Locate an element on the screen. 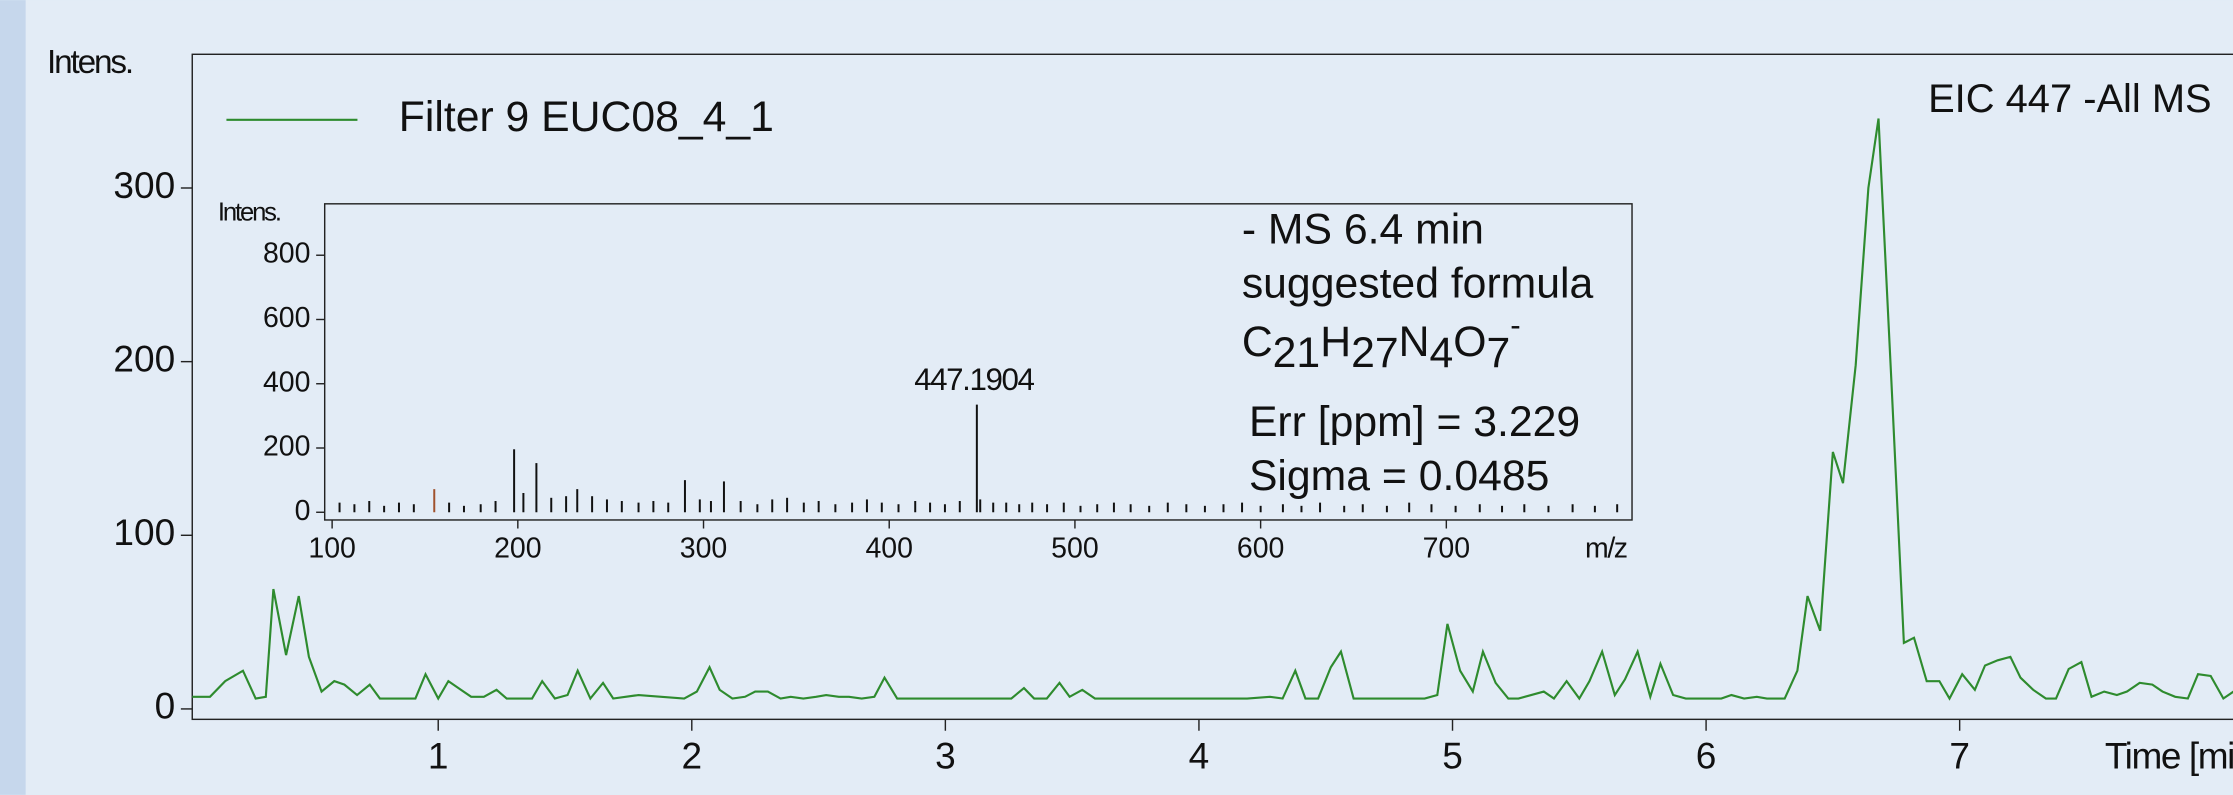 The height and width of the screenshot is (795, 2233). formula-element: H is located at coordinates (1335, 342).